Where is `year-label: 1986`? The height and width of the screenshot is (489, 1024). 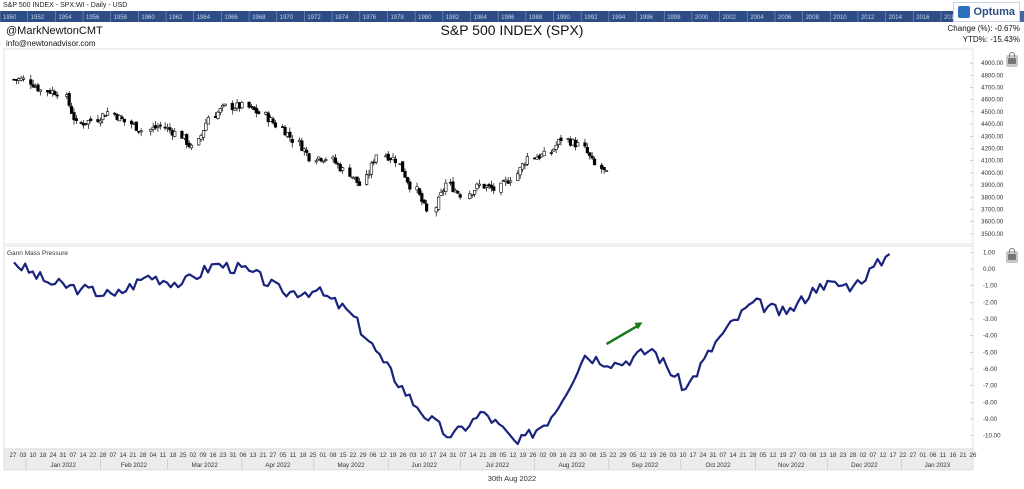
year-label: 1986 is located at coordinates (508, 18).